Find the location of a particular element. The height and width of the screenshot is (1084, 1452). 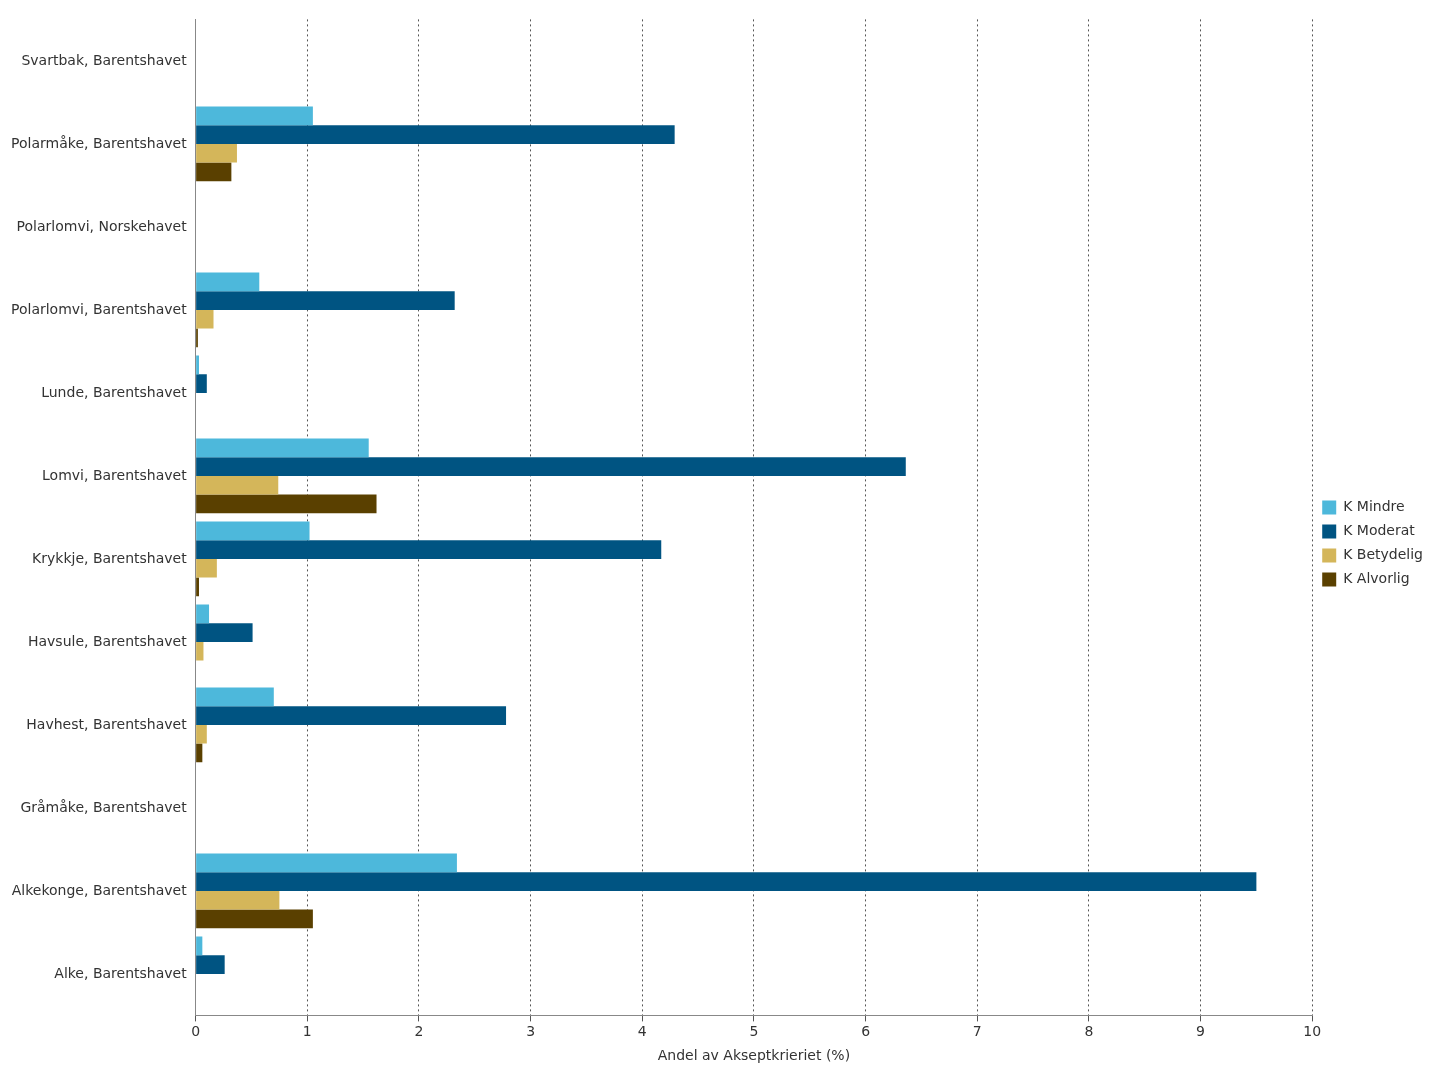

x-tick-label: 6 is located at coordinates (866, 1031).